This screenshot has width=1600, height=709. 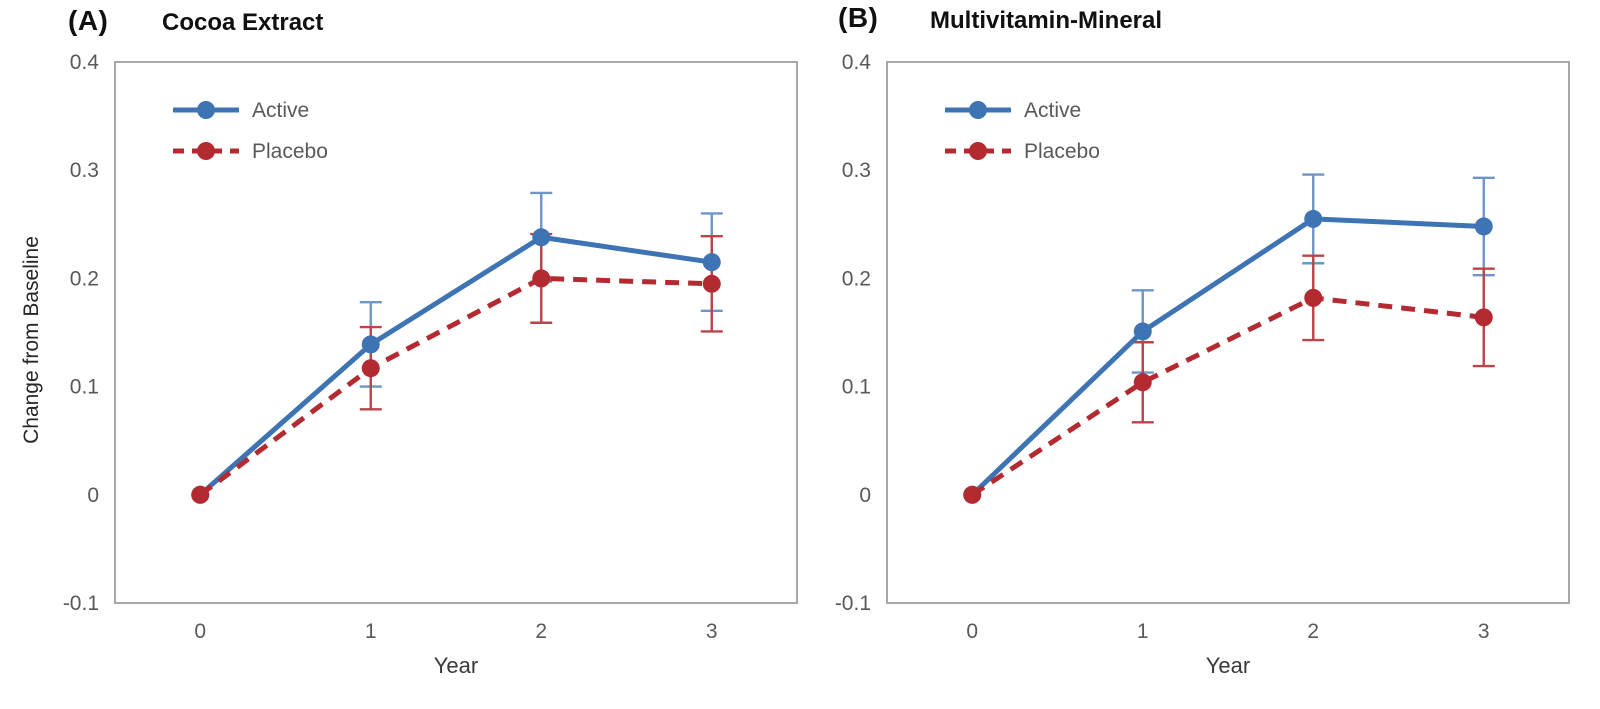 I want to click on panel-b-x-axis-title: Year, so click(x=1228, y=665).